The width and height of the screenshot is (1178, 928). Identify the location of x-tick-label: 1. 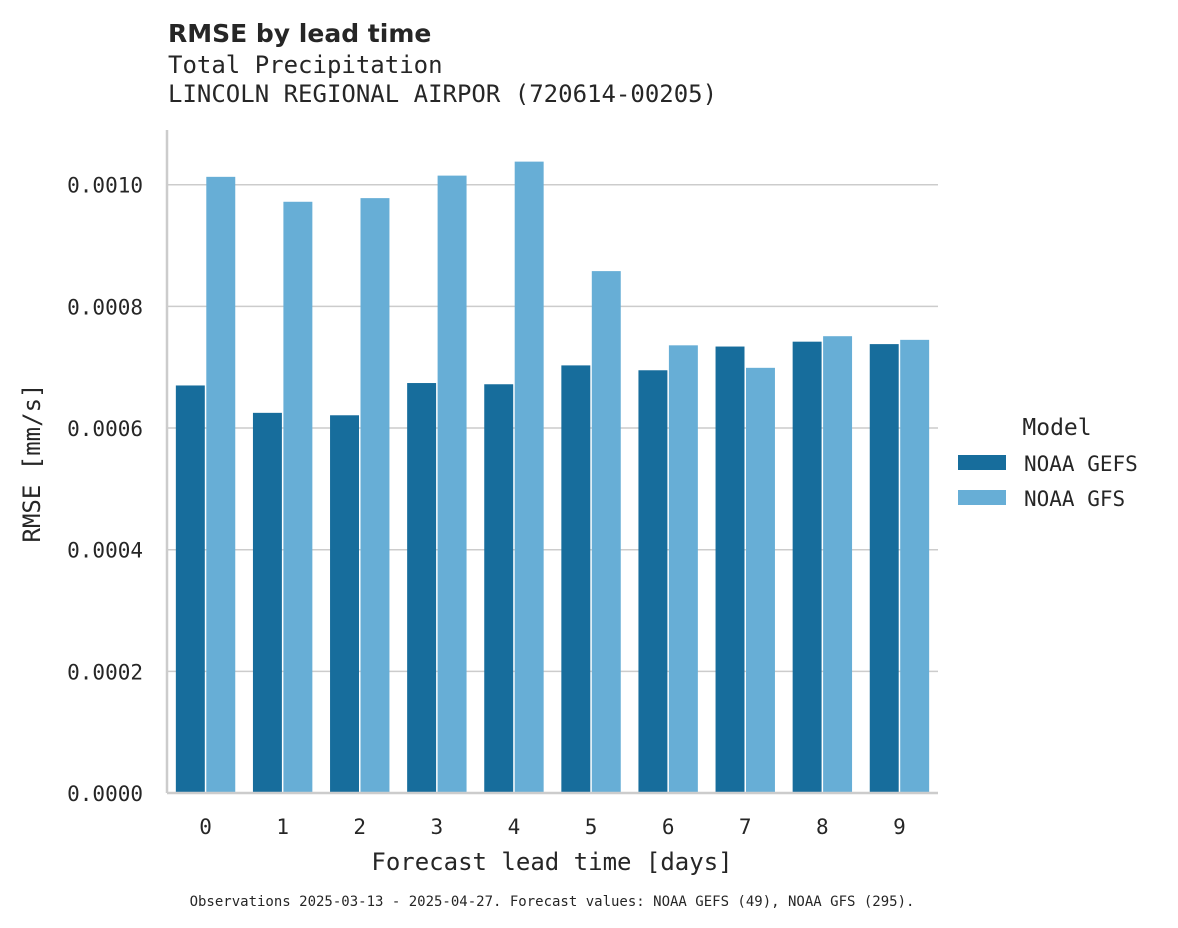
(282, 827).